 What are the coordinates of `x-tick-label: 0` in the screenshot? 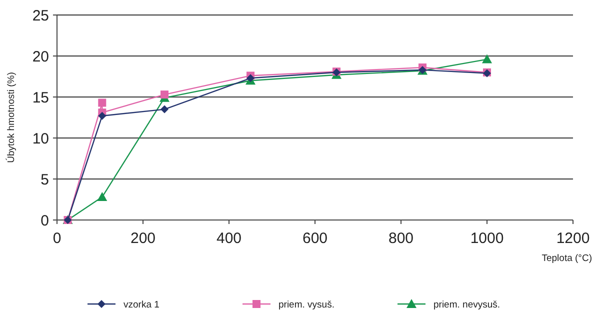 It's located at (57, 238).